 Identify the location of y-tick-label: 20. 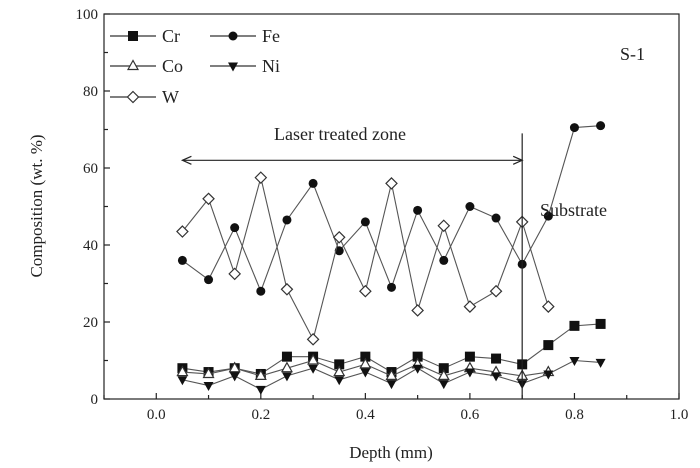
(90, 323).